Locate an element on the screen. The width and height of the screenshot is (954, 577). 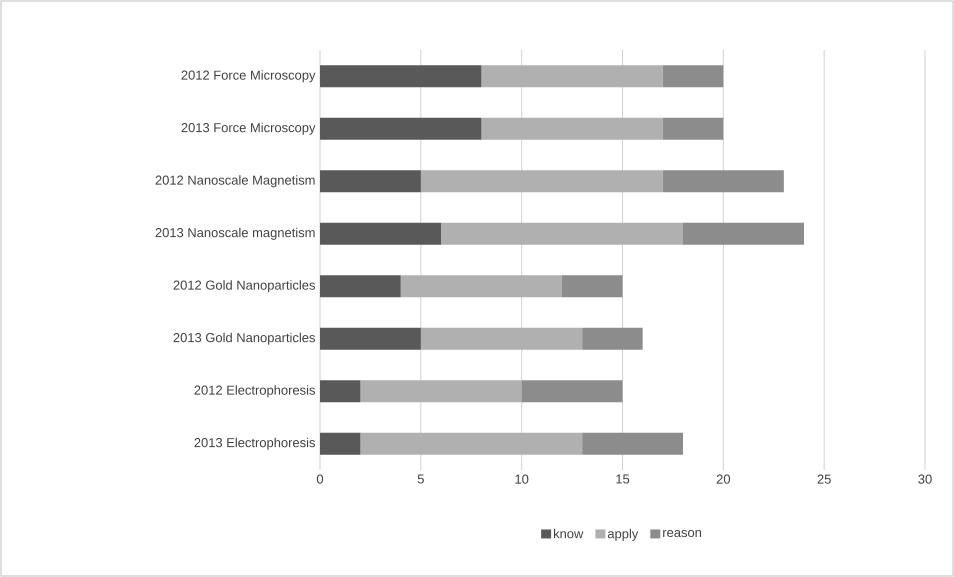
legend-label: reason is located at coordinates (682, 534).